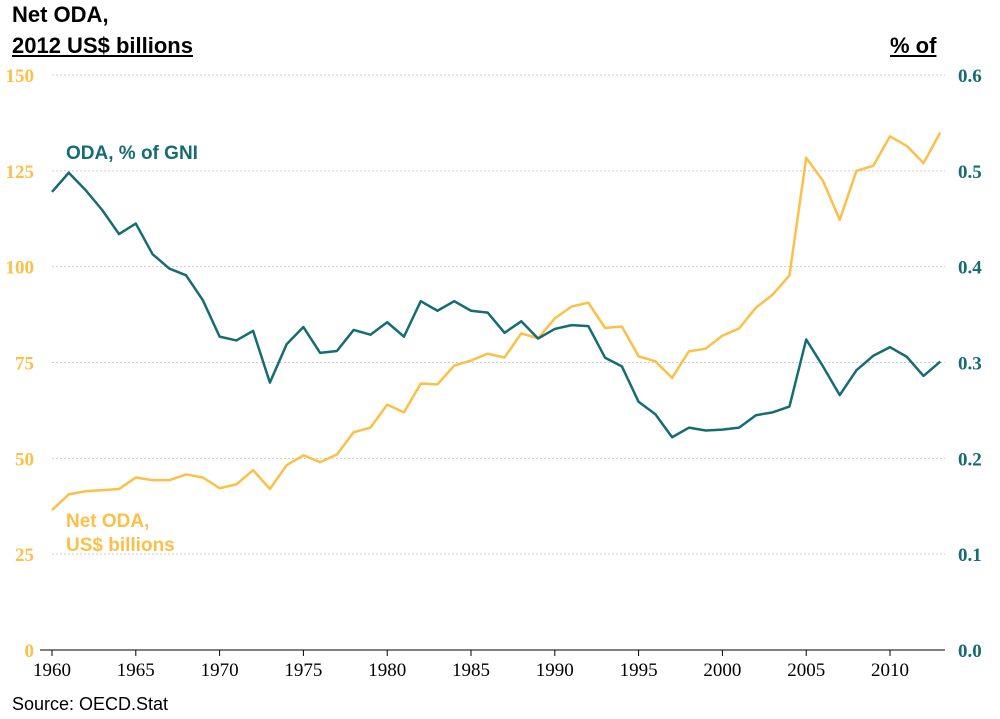 This screenshot has width=1000, height=719. What do you see at coordinates (90, 704) in the screenshot?
I see `source-note: Source: OECD.Stat` at bounding box center [90, 704].